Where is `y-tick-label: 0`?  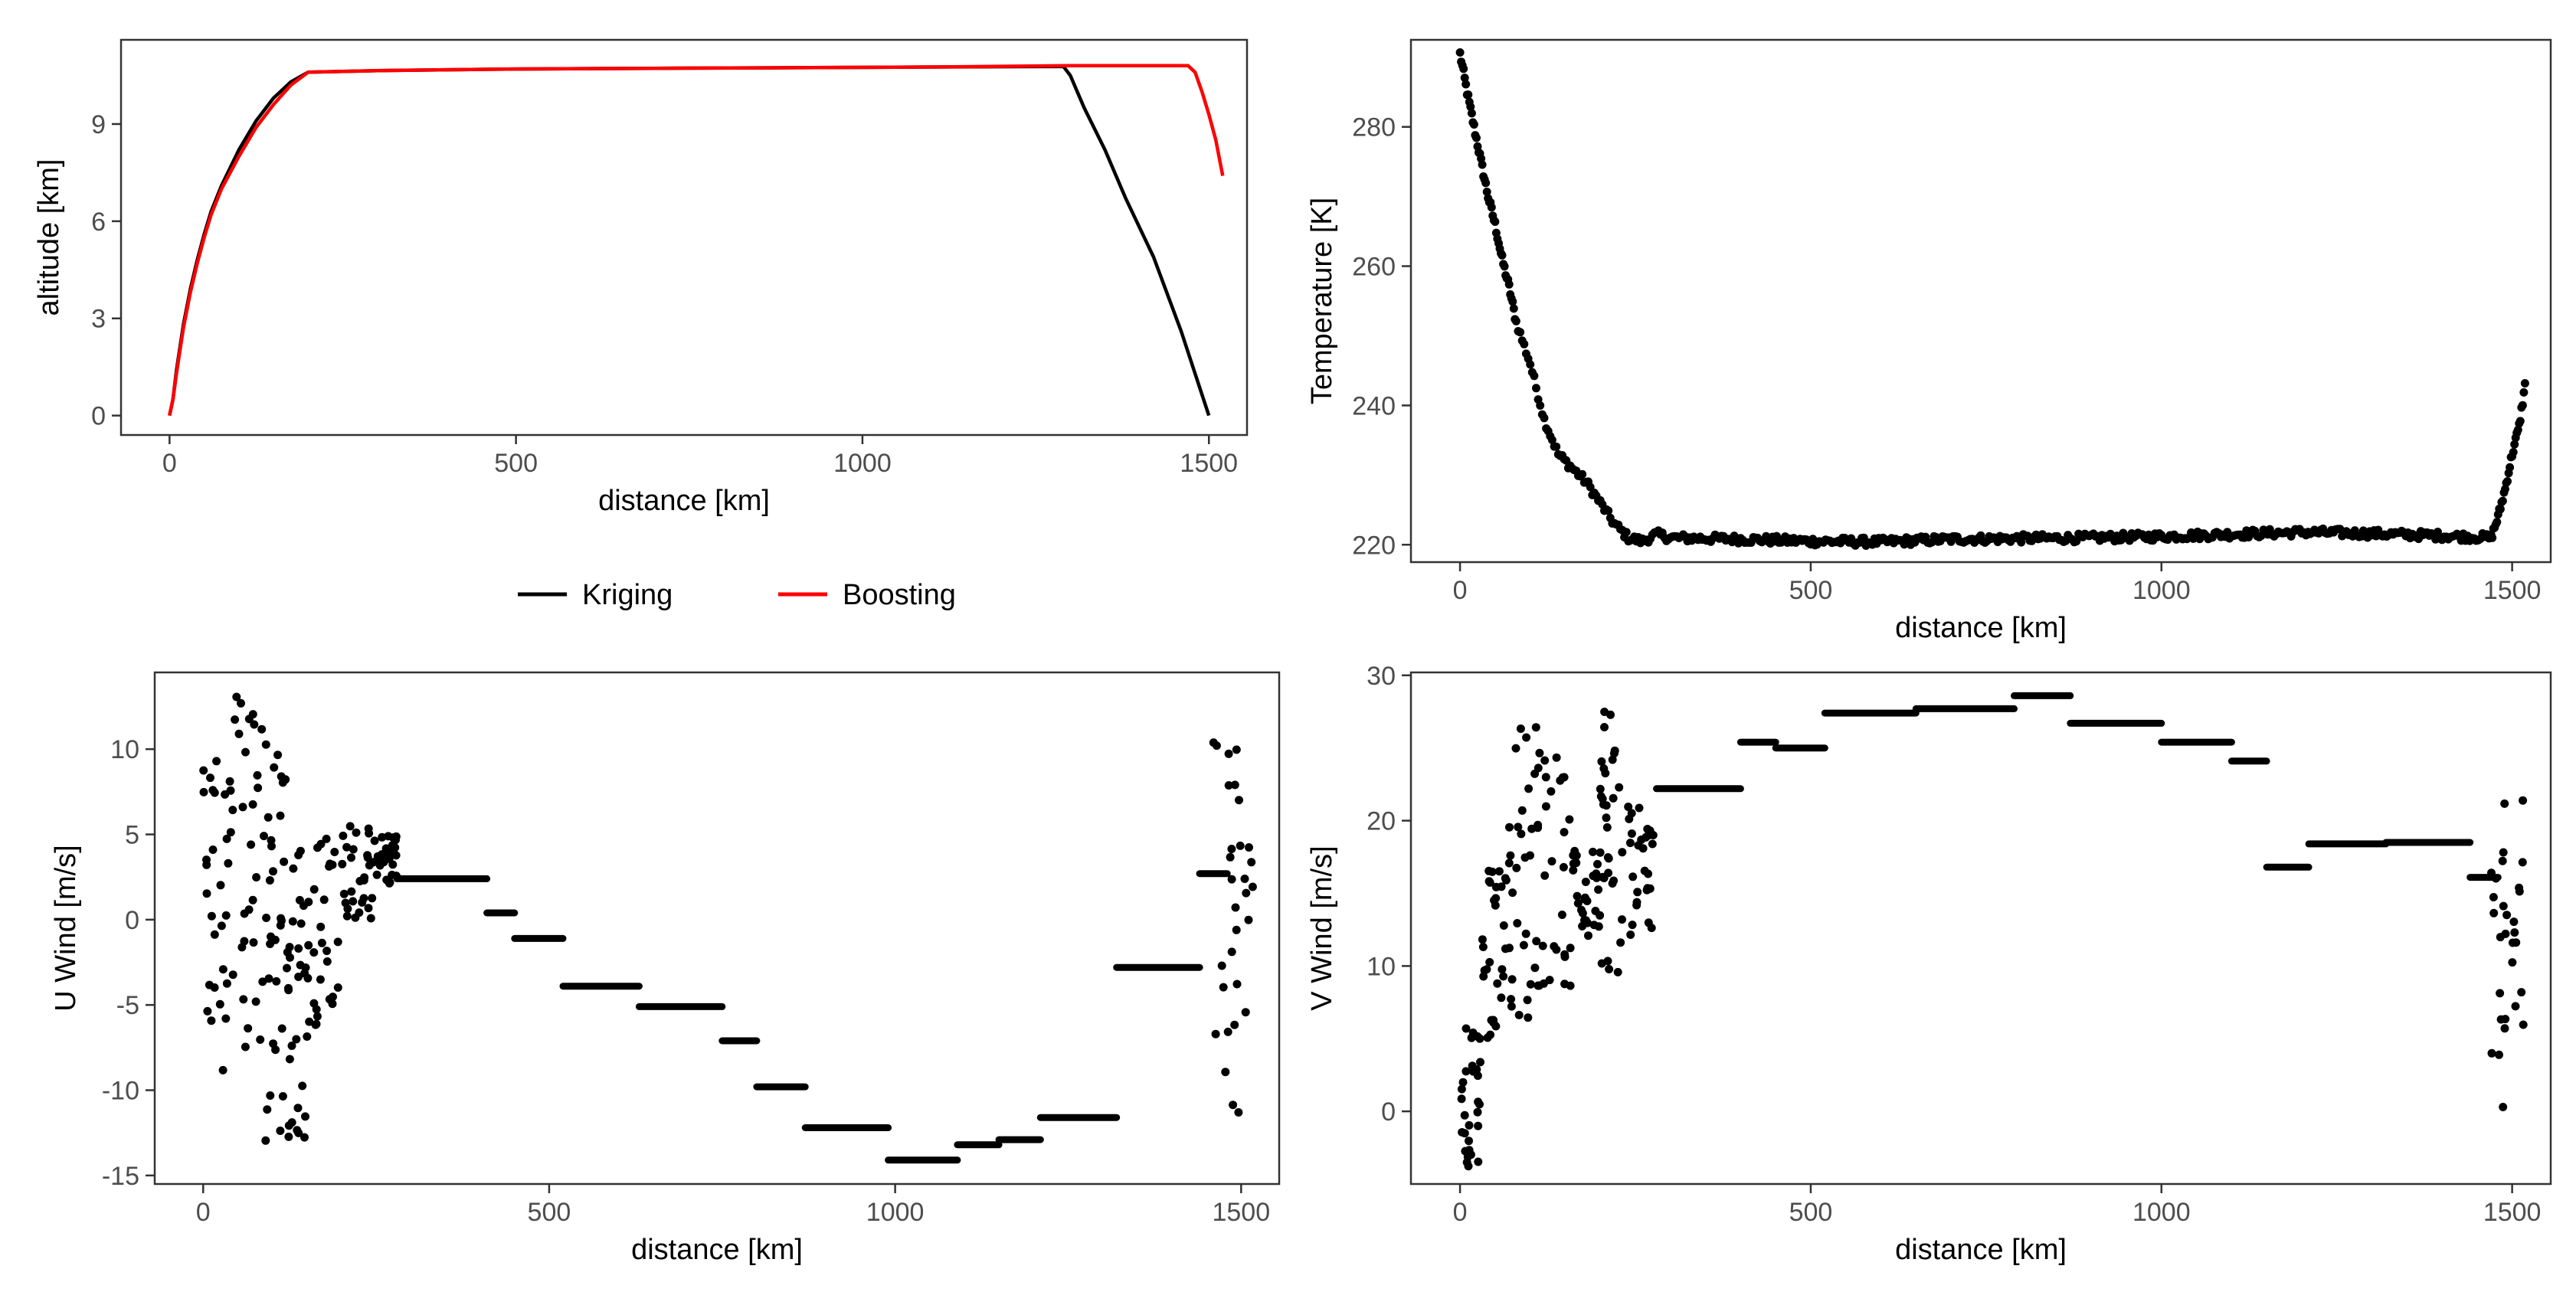 y-tick-label: 0 is located at coordinates (1388, 1112).